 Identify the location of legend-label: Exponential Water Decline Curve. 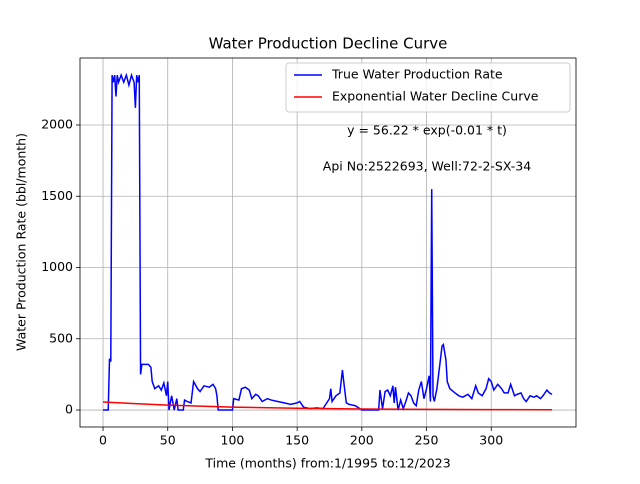
(435, 96).